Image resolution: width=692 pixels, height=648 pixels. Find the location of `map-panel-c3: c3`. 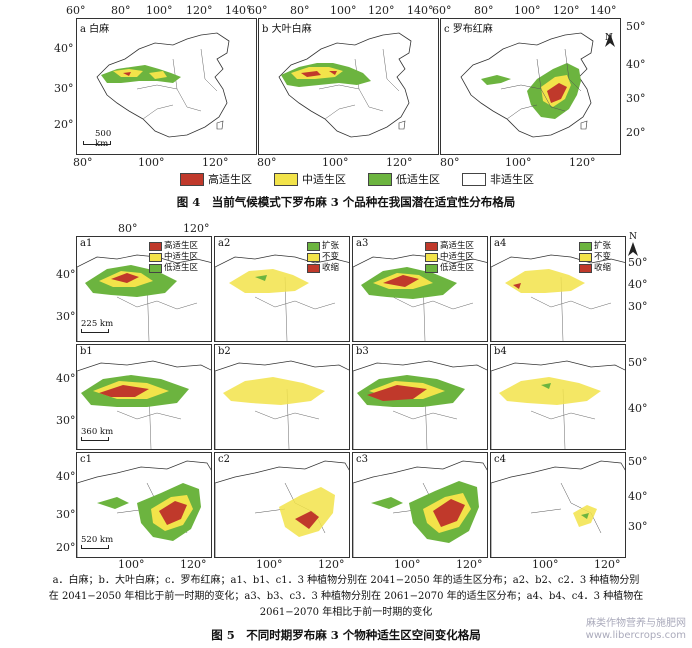

map-panel-c3: c3 is located at coordinates (420, 505).